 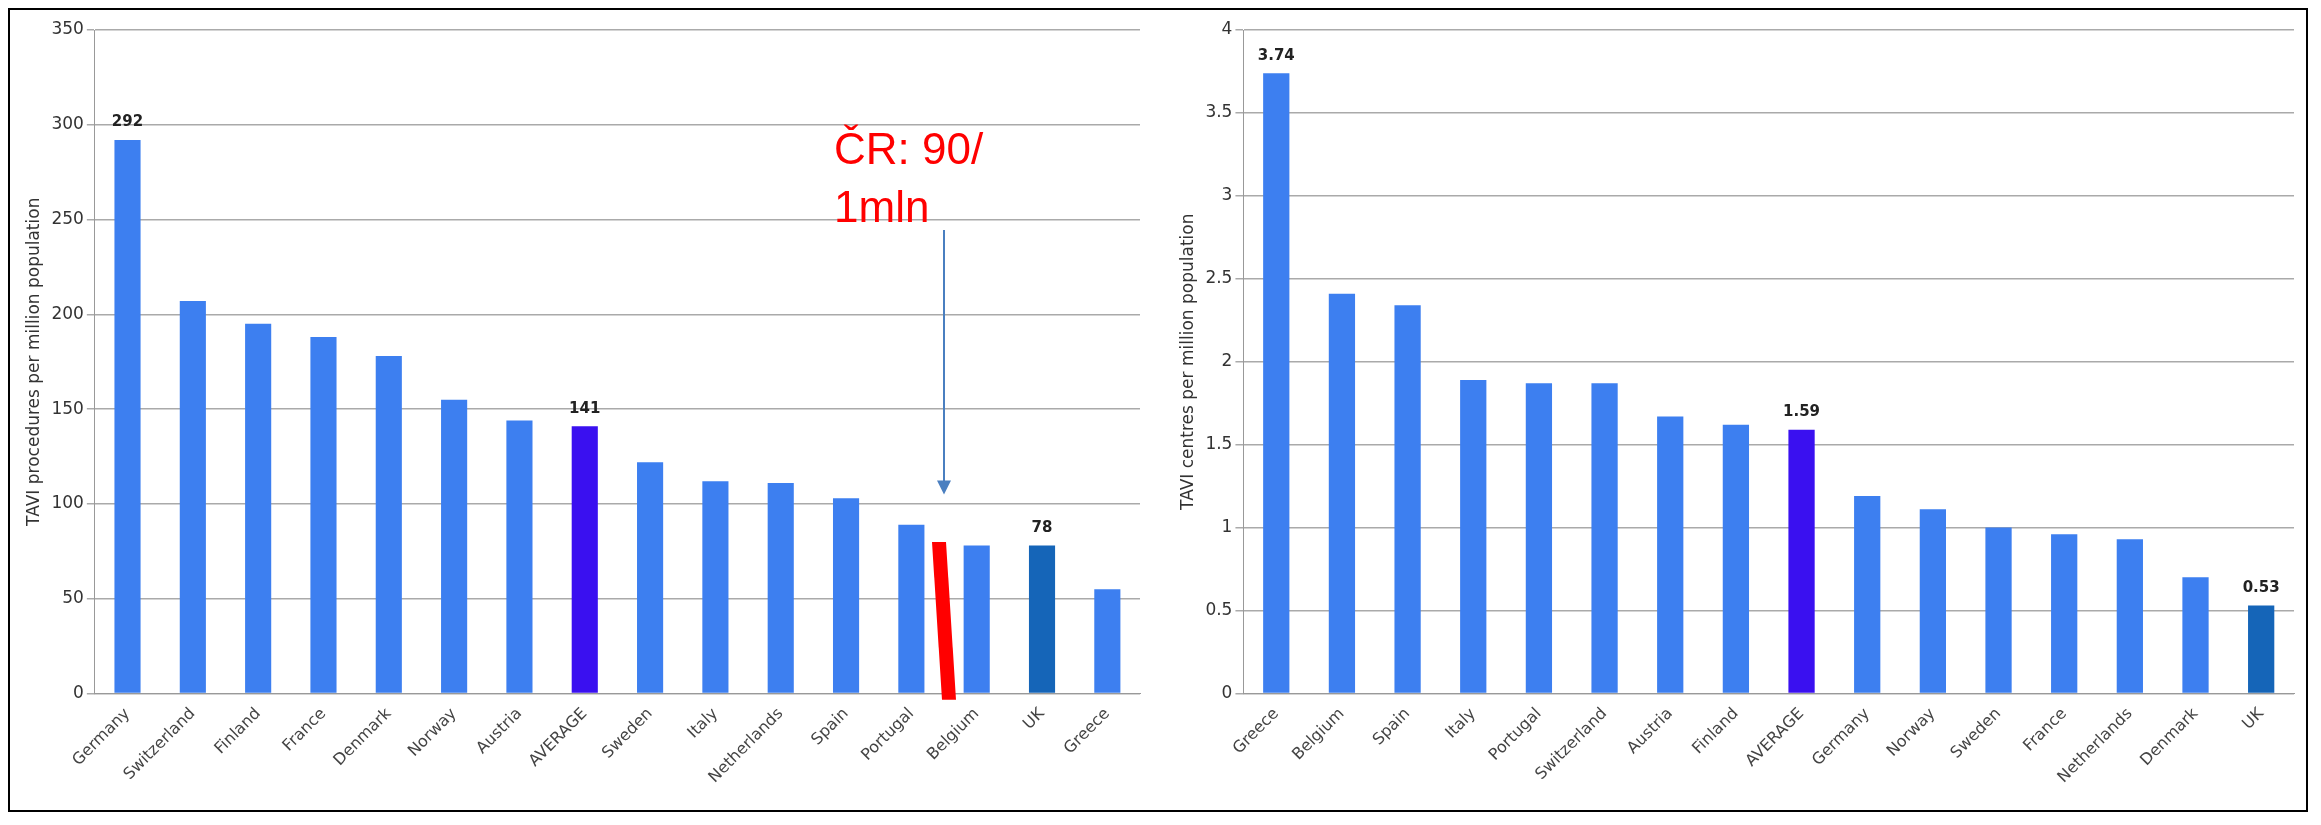 What do you see at coordinates (67, 407) in the screenshot?
I see `y-tick-label: 150` at bounding box center [67, 407].